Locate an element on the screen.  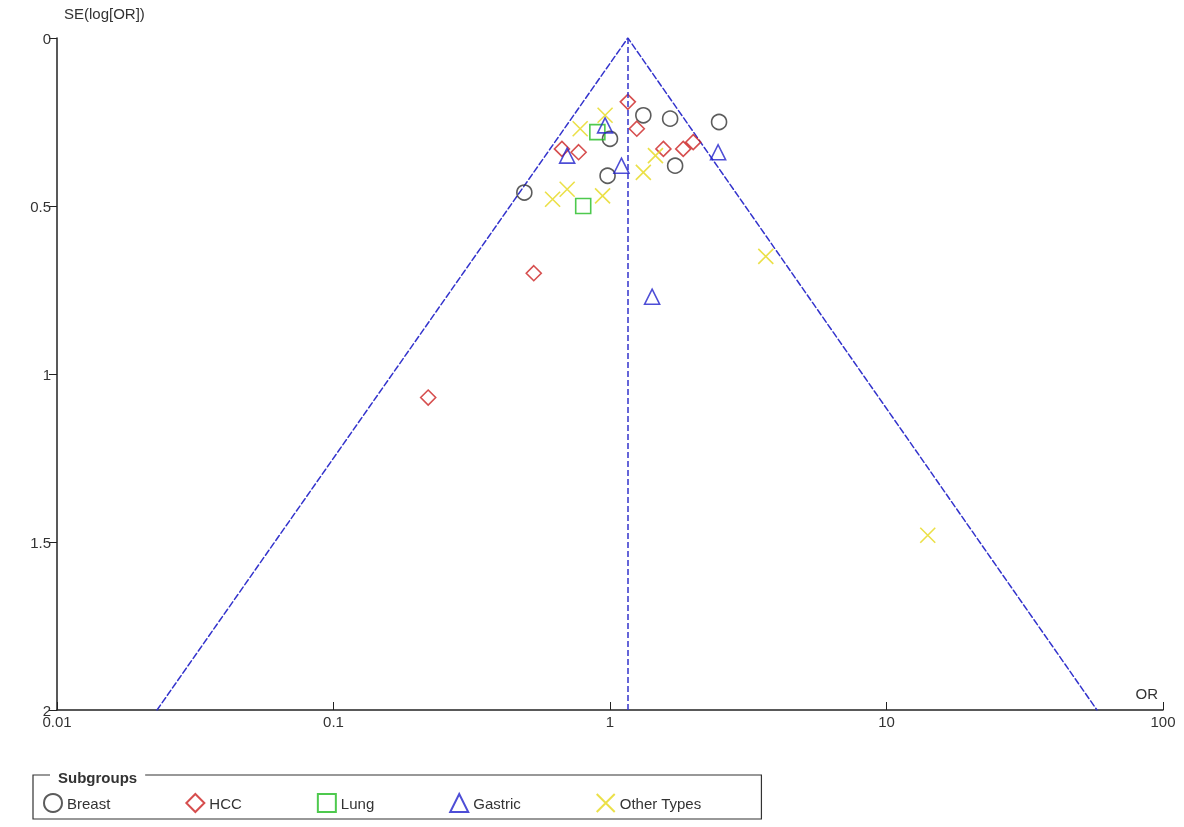
x-tick-label: 0.1 is located at coordinates (333, 721).